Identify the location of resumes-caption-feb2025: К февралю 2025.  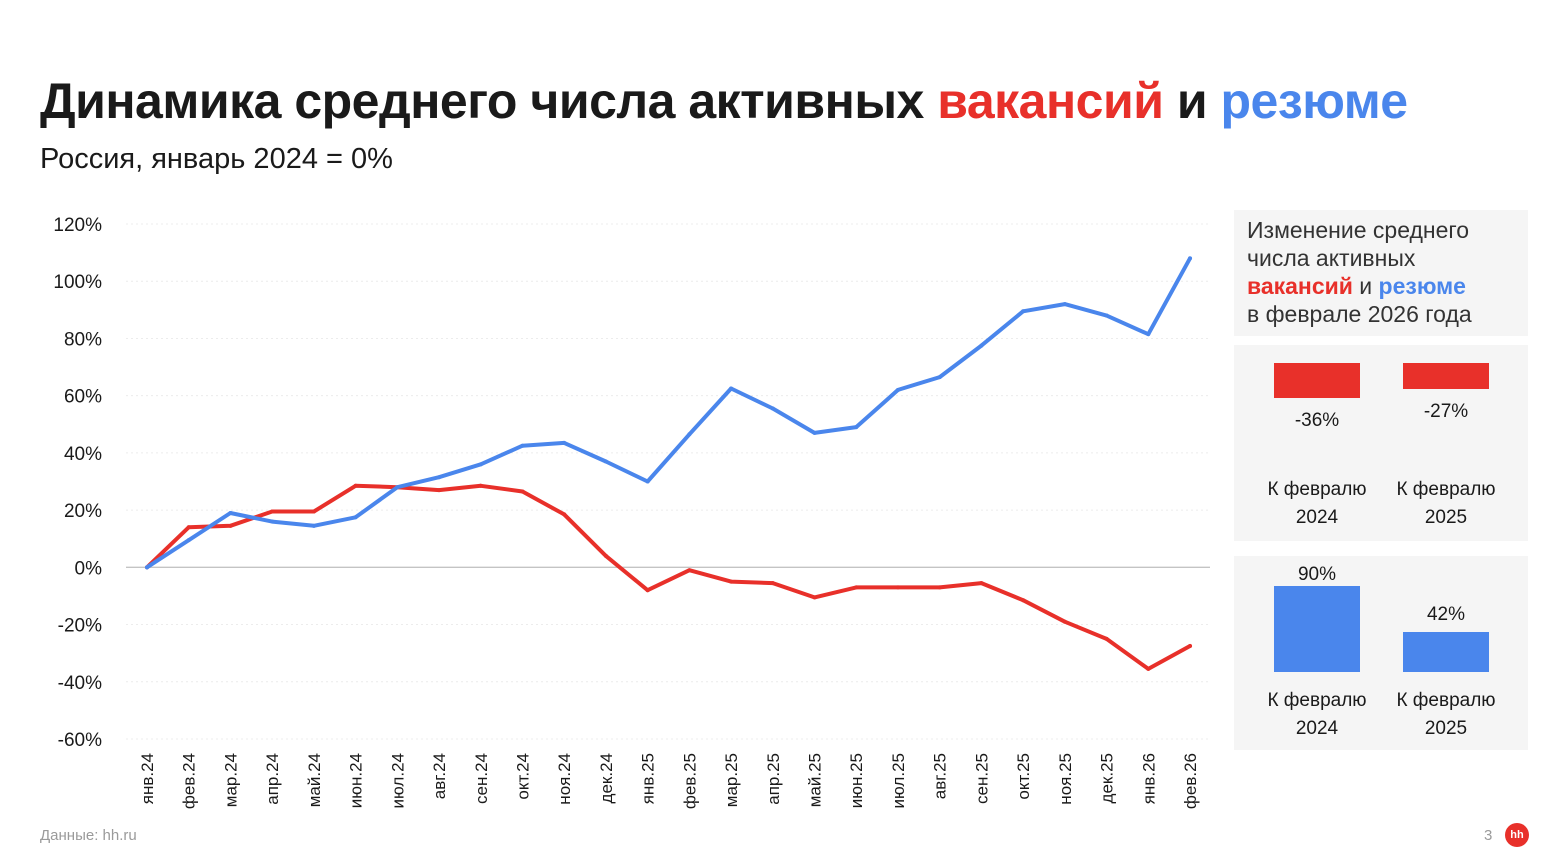
(1446, 715).